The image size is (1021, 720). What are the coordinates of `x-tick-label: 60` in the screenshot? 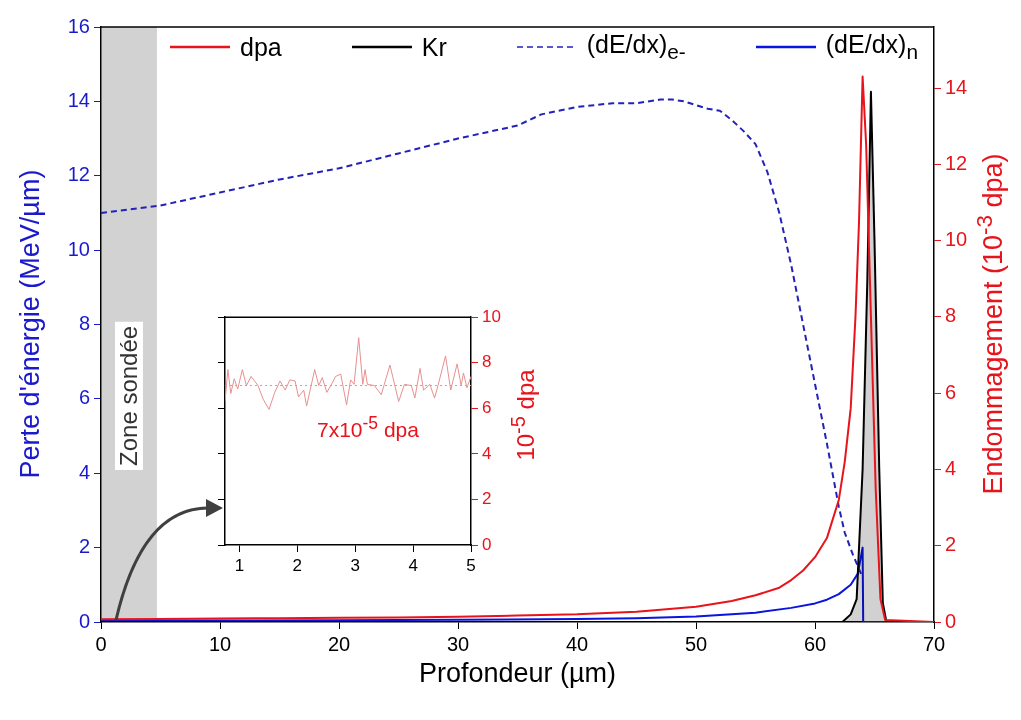 It's located at (815, 643).